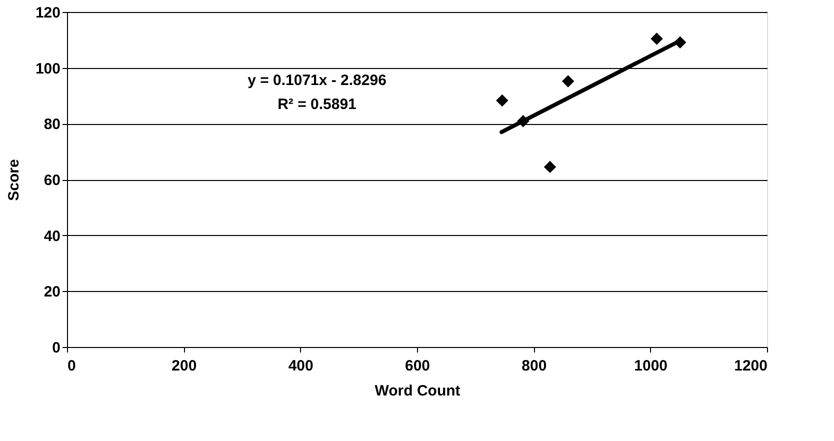 The width and height of the screenshot is (834, 441). Describe the element at coordinates (13, 180) in the screenshot. I see `y-axis-title: Score` at that location.